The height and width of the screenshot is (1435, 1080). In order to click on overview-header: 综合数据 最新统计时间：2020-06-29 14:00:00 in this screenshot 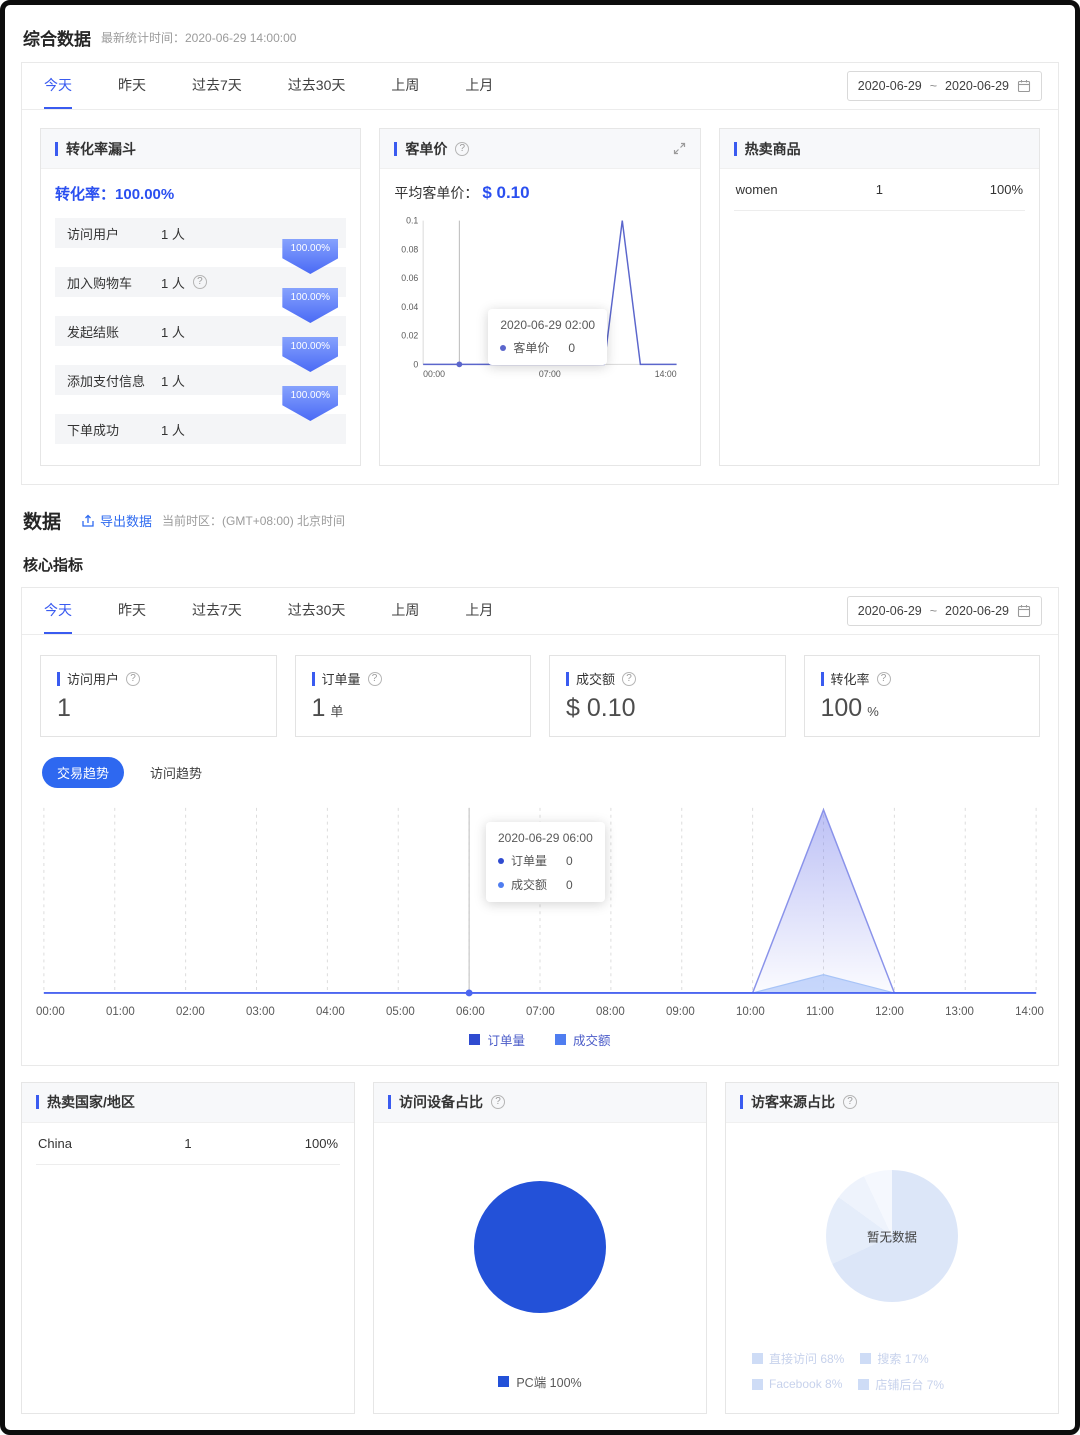, I will do `click(540, 37)`.